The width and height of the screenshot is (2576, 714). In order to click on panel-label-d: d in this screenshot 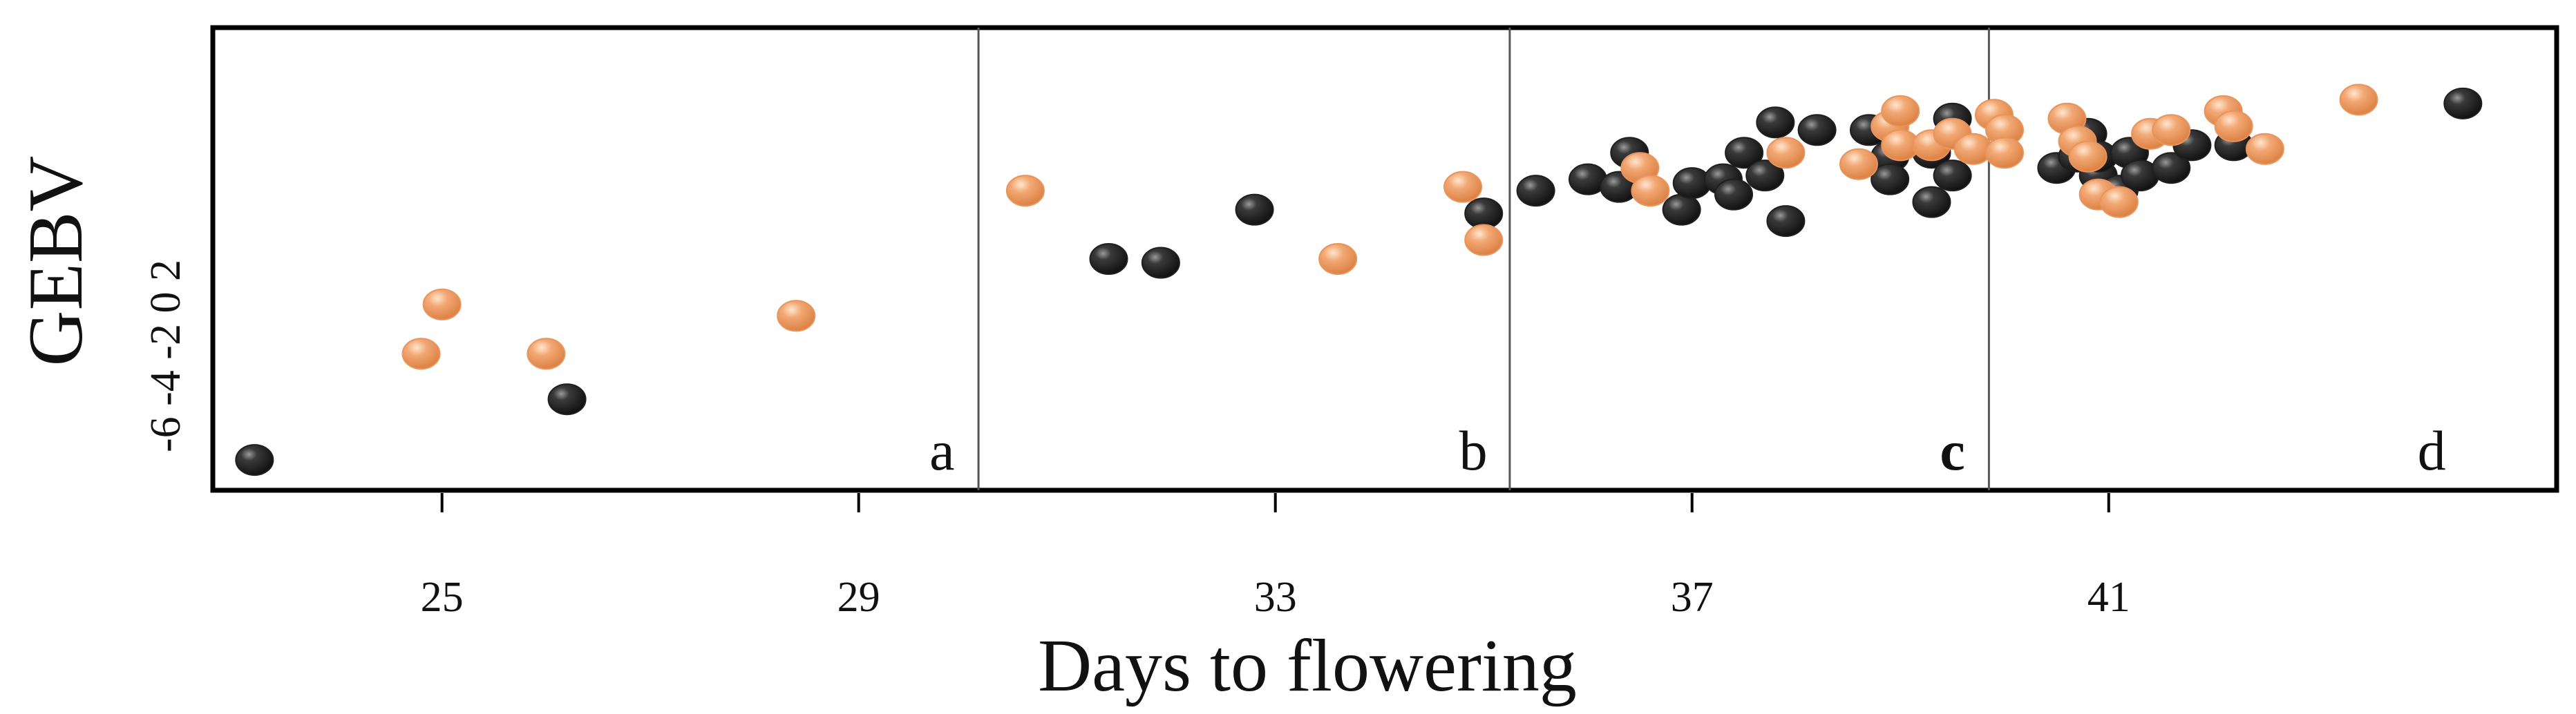, I will do `click(2432, 450)`.